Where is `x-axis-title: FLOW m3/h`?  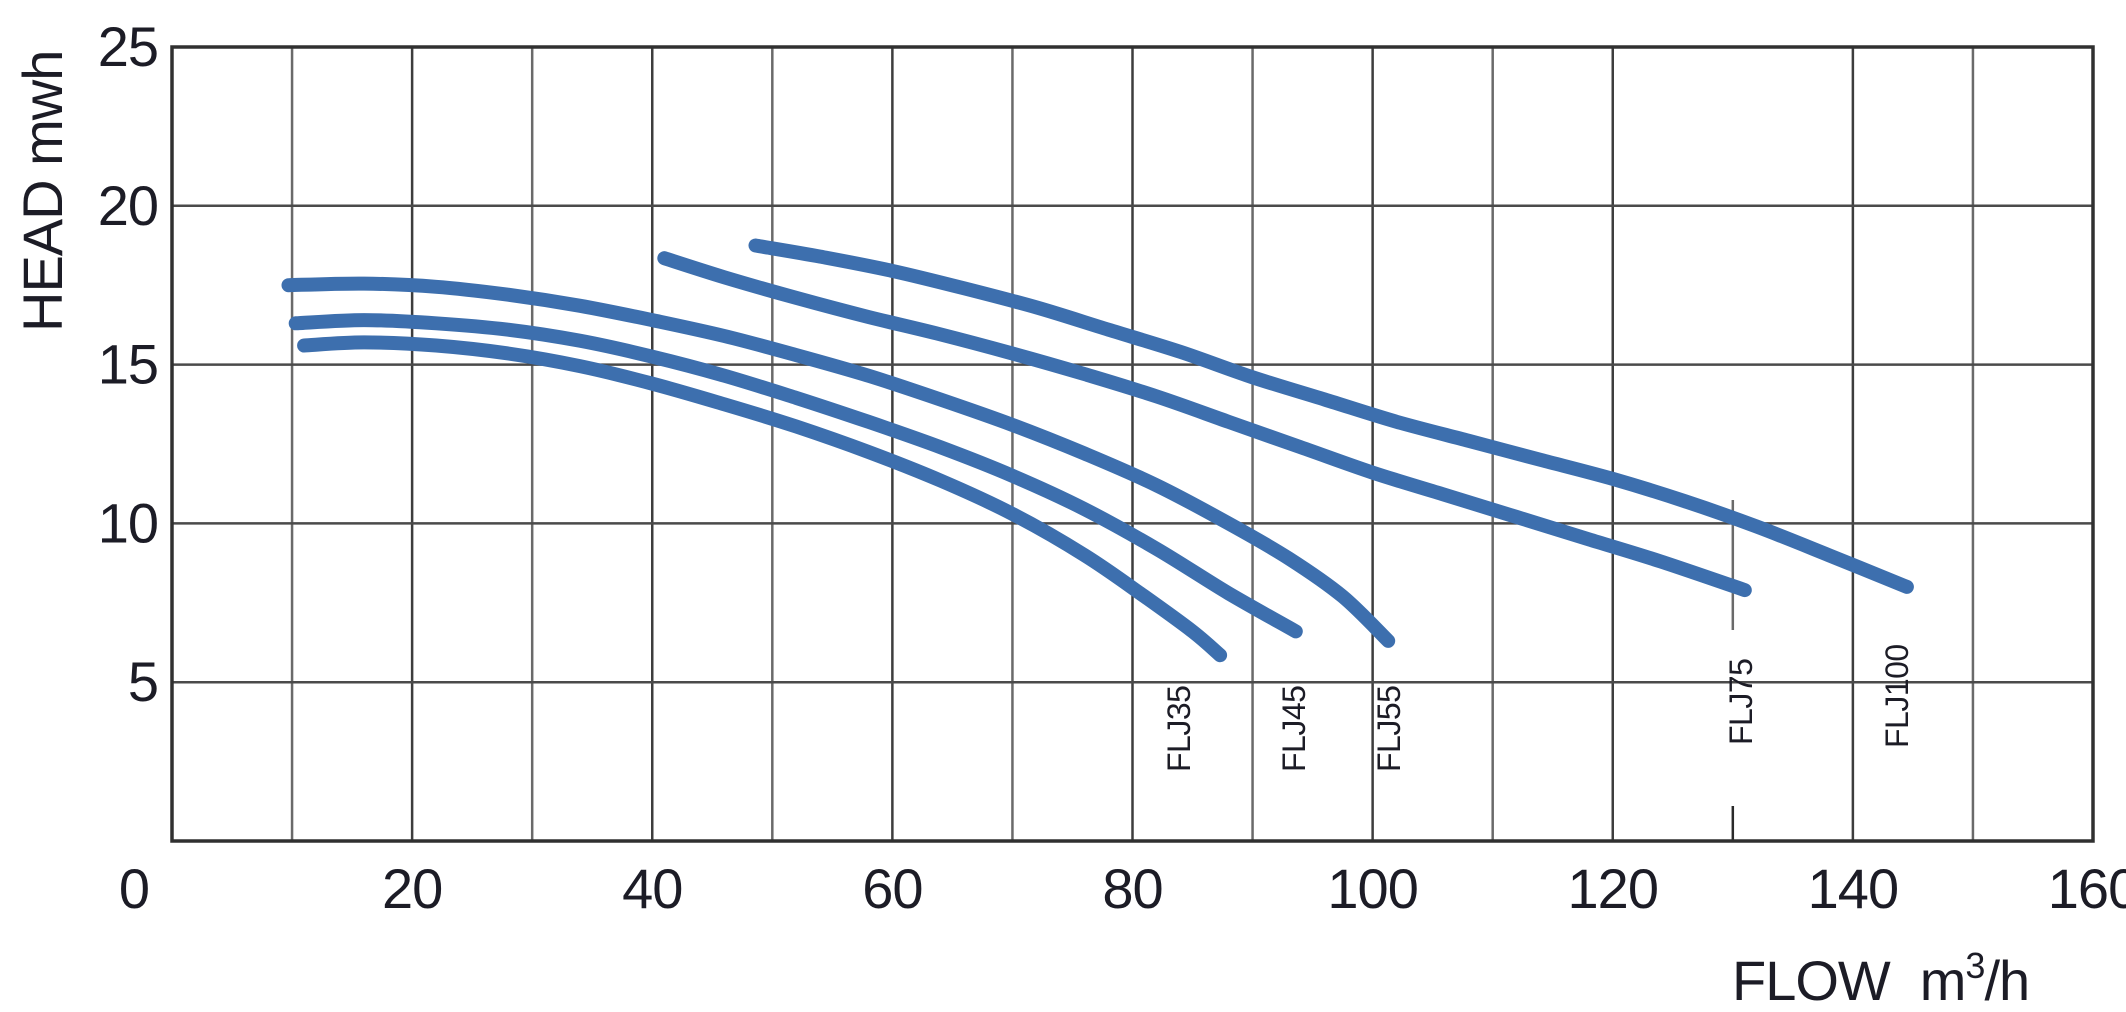 x-axis-title: FLOW m3/h is located at coordinates (1880, 978).